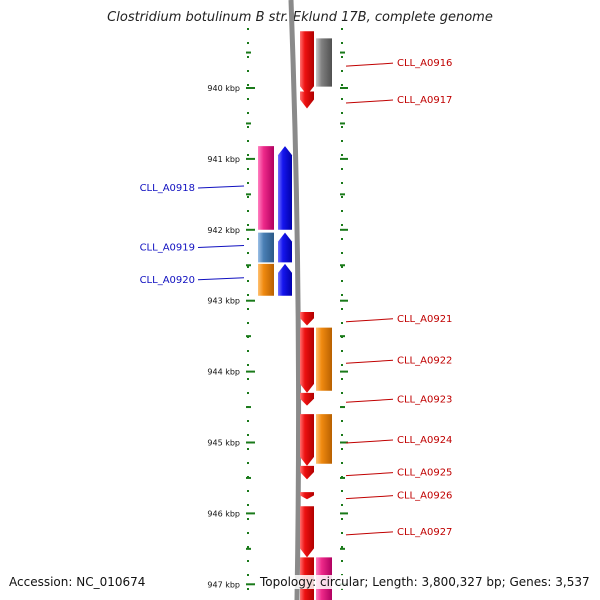 This screenshot has width=600, height=600. I want to click on kbp-tick-label: 945 kbp, so click(223, 443).